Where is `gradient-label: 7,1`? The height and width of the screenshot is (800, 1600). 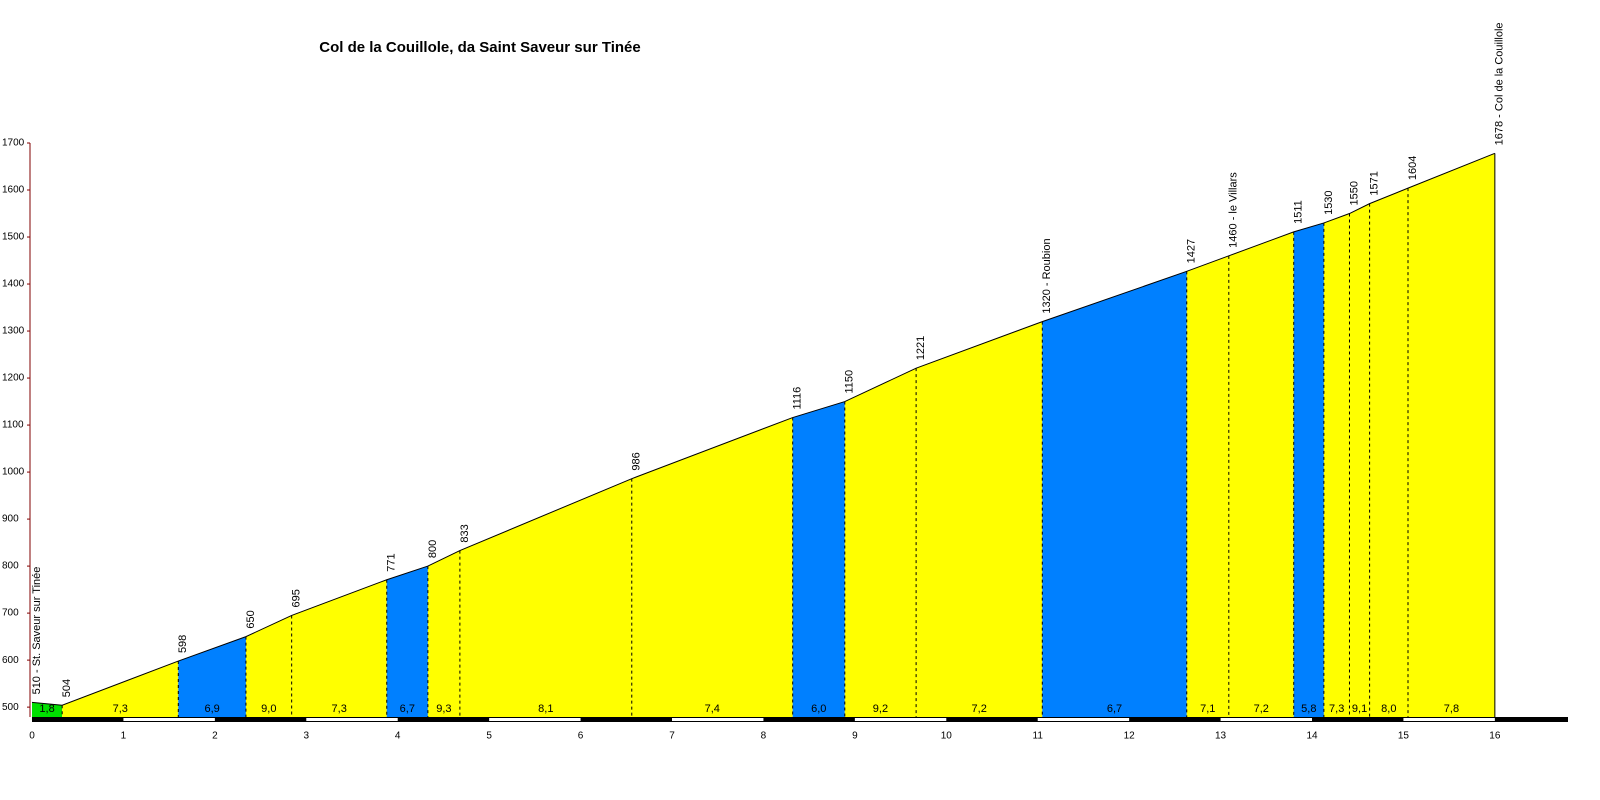
gradient-label: 7,1 is located at coordinates (1207, 709).